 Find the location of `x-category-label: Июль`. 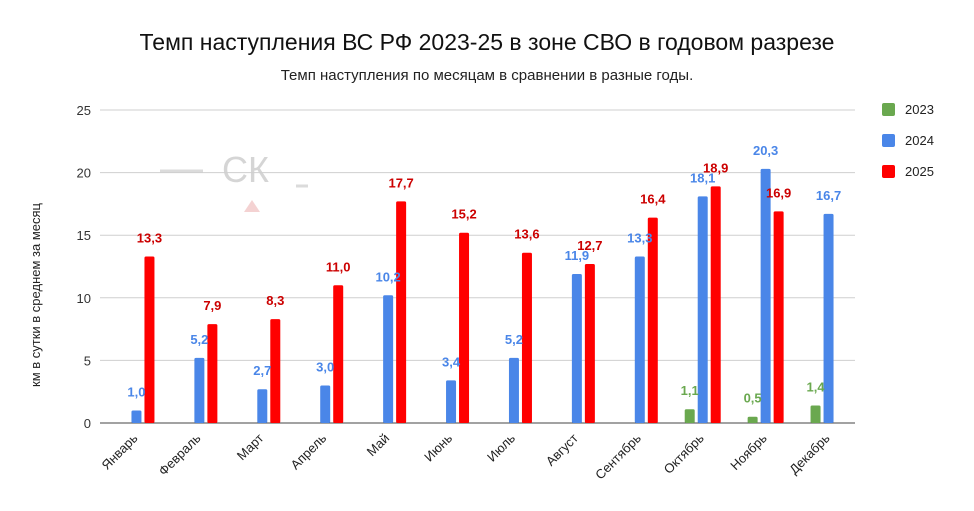

x-category-label: Июль is located at coordinates (501, 447).